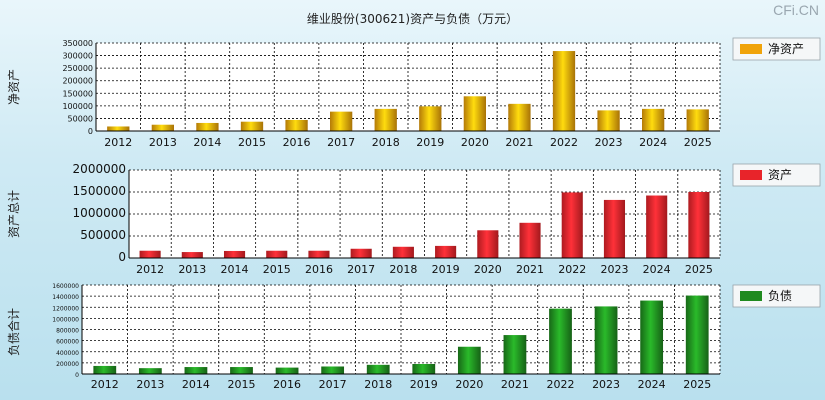 The height and width of the screenshot is (400, 825). Describe the element at coordinates (424, 368) in the screenshot. I see `bar-total-liabilities-2019` at that location.